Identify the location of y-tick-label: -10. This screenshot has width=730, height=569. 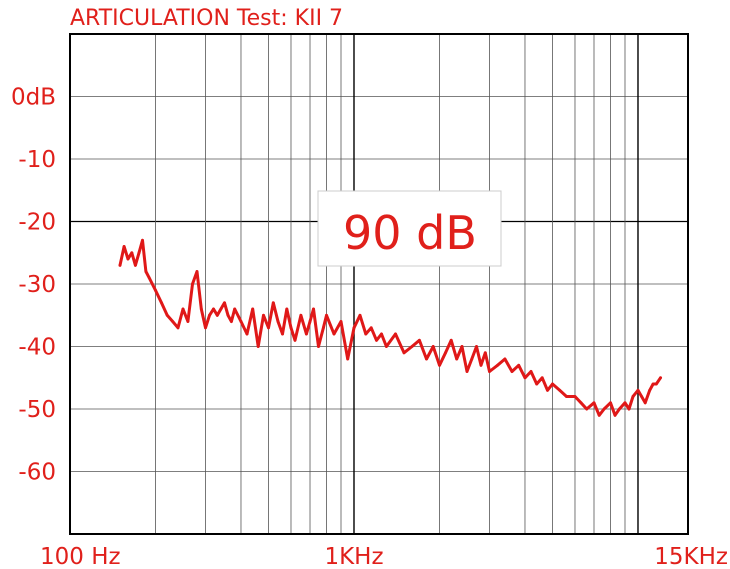
(37, 160).